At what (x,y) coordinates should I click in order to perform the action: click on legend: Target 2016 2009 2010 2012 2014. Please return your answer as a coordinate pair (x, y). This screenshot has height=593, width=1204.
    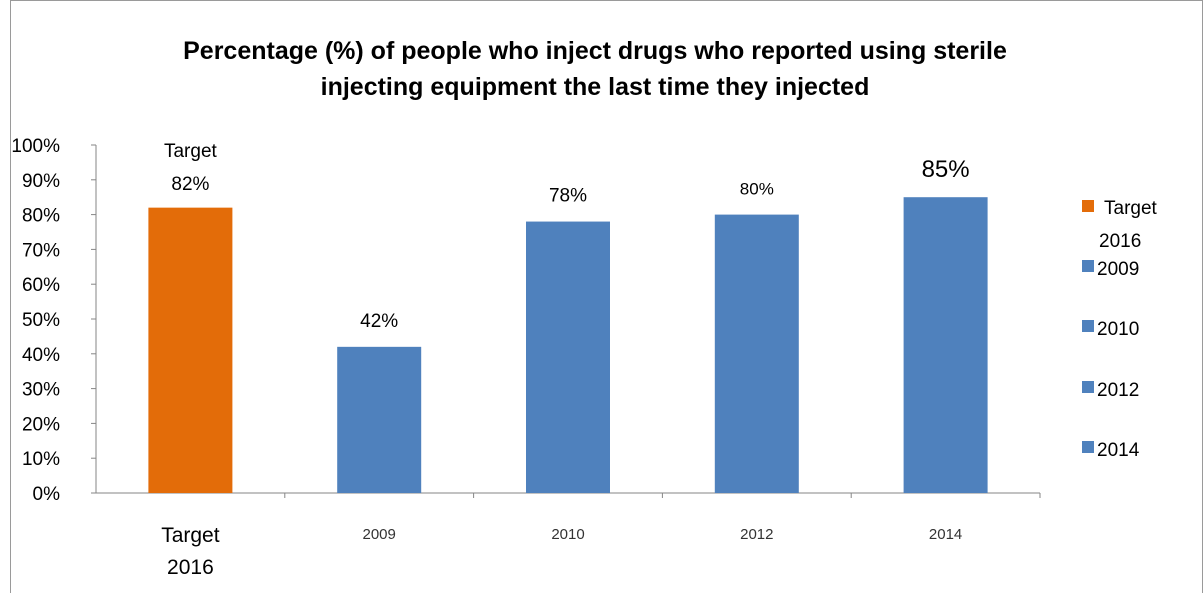
    Looking at the image, I should click on (1120, 329).